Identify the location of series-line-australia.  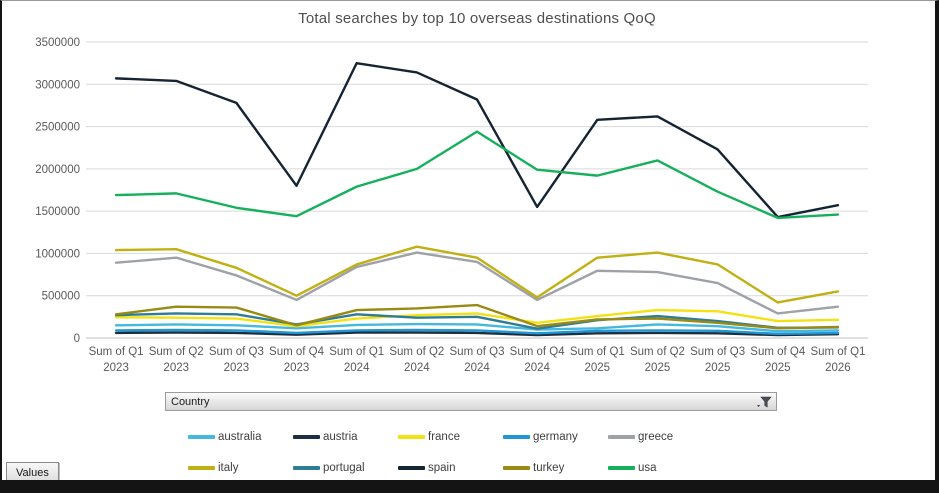
(477, 327).